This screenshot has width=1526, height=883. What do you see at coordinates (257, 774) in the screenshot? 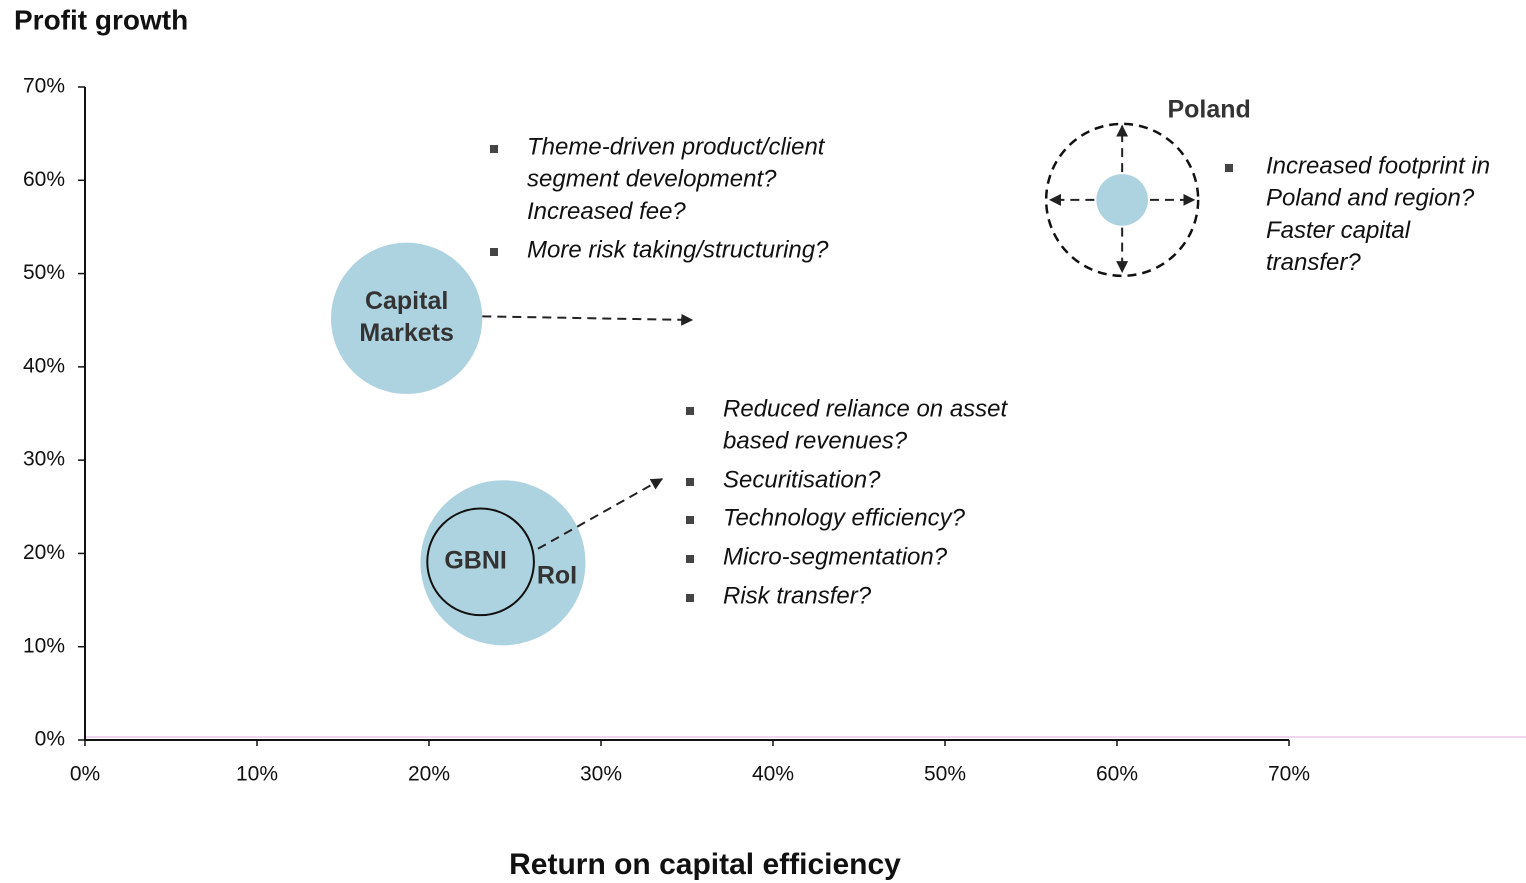
I see `x-tick-label: 10%` at bounding box center [257, 774].